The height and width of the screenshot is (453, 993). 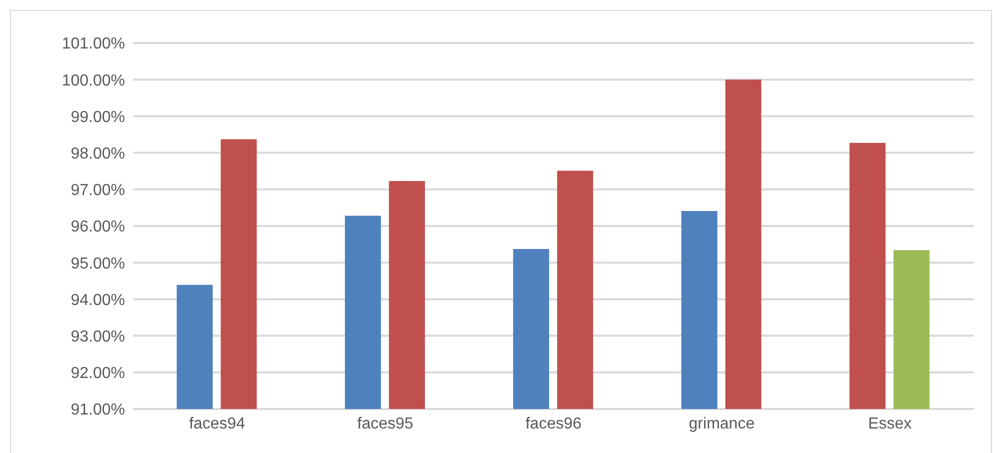 I want to click on x-tick-label: faces94, so click(x=217, y=423).